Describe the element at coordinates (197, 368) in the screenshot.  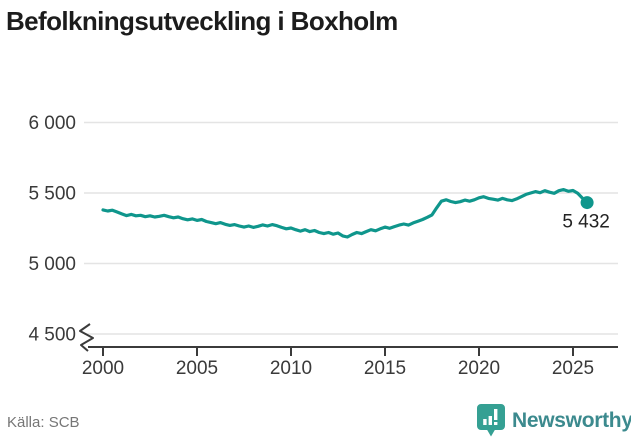
I see `x-tick-label-2005: 2005` at that location.